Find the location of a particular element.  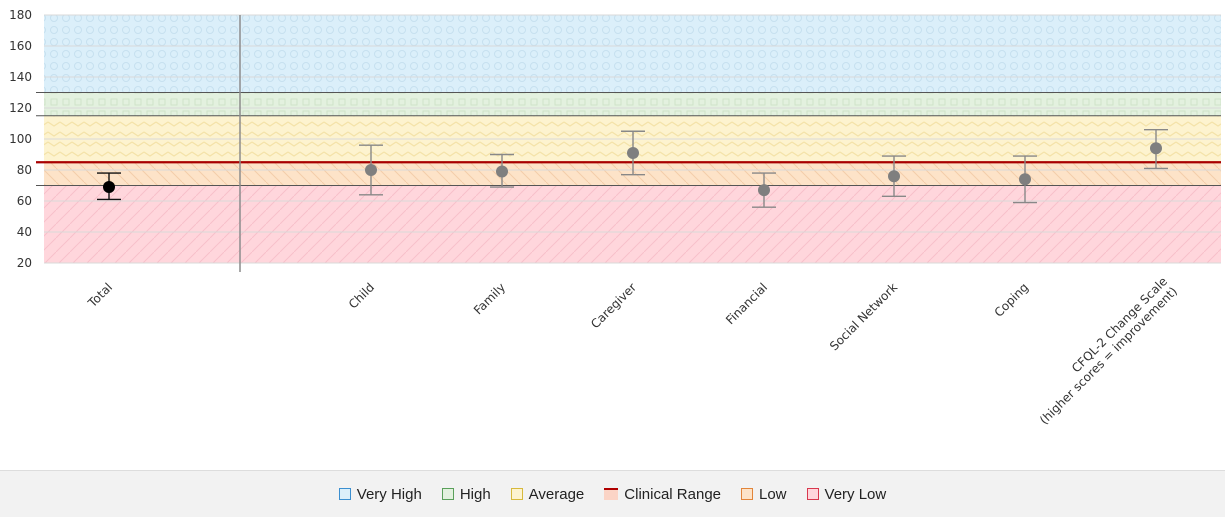

legend-label-very-low: Very Low is located at coordinates (855, 494).